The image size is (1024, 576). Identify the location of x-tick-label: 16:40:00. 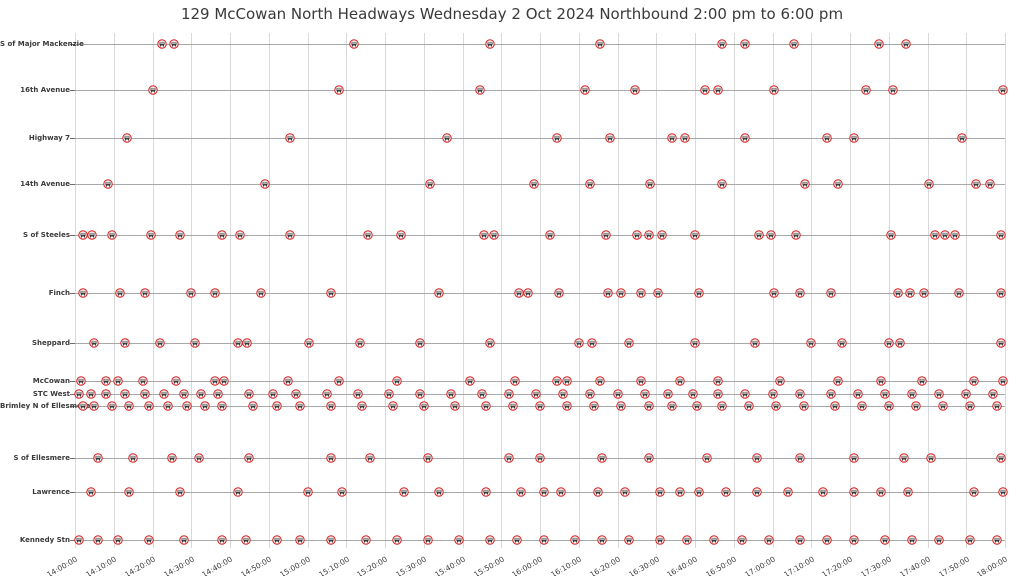
(682, 565).